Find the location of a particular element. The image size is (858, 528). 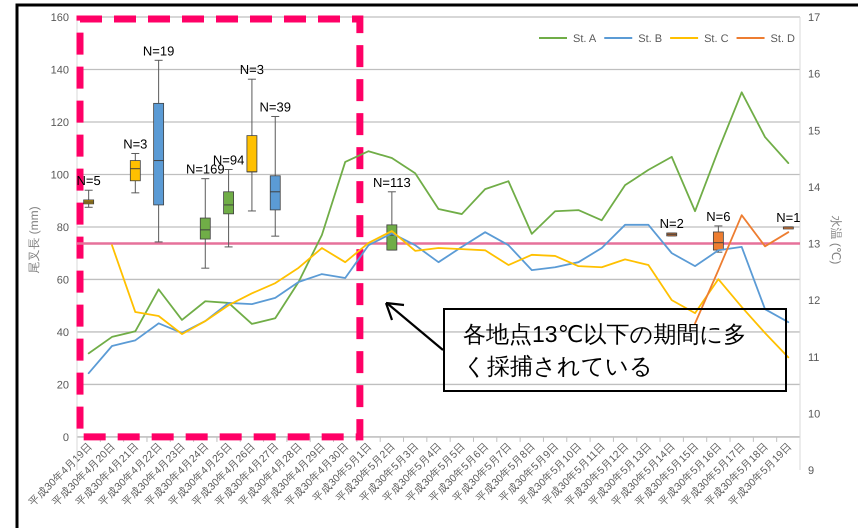

legend-label: St. A is located at coordinates (585, 39).